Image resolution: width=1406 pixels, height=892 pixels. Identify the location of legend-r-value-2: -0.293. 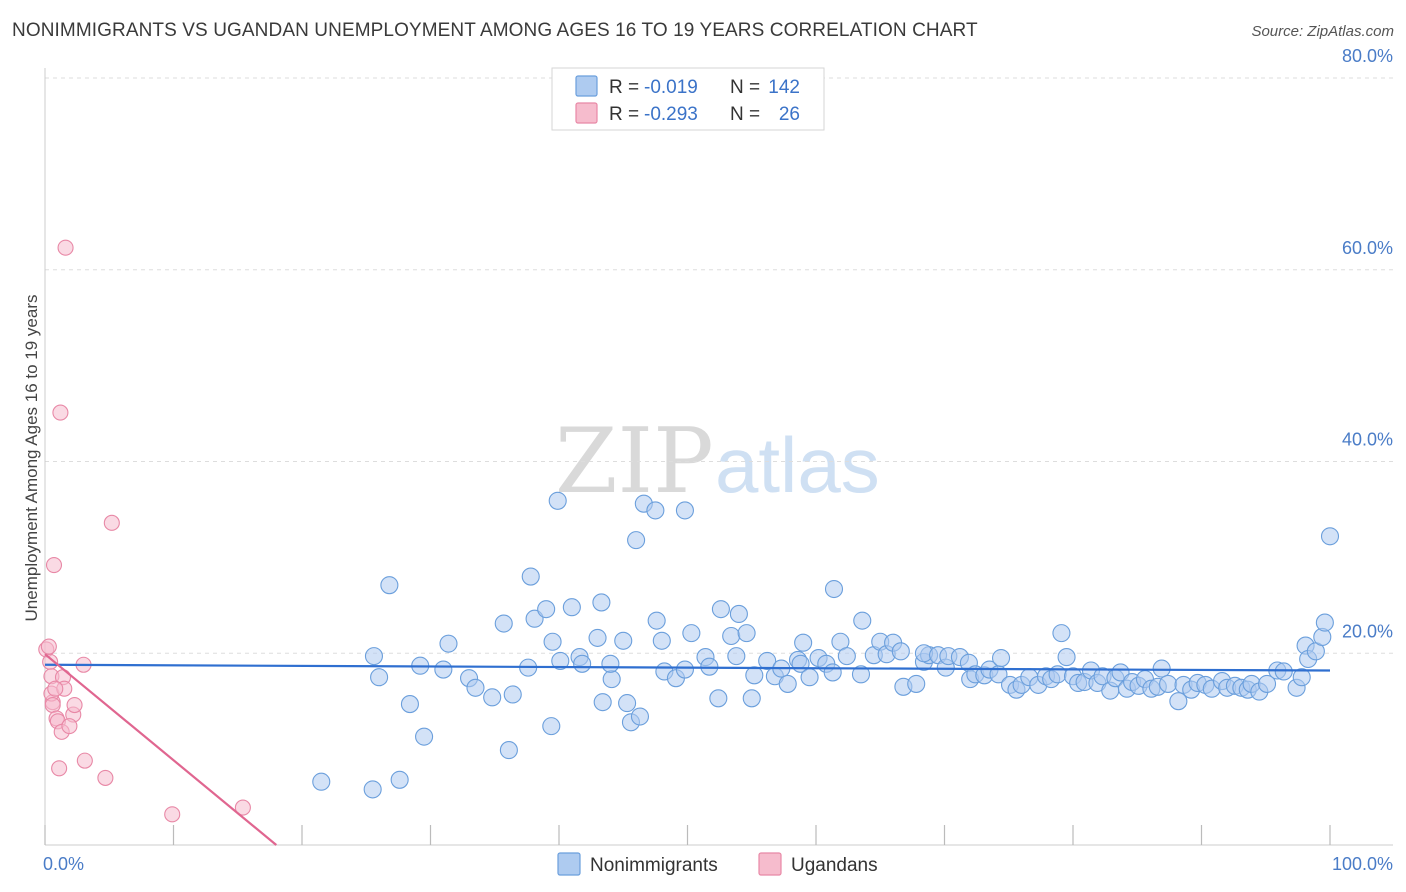
(671, 114).